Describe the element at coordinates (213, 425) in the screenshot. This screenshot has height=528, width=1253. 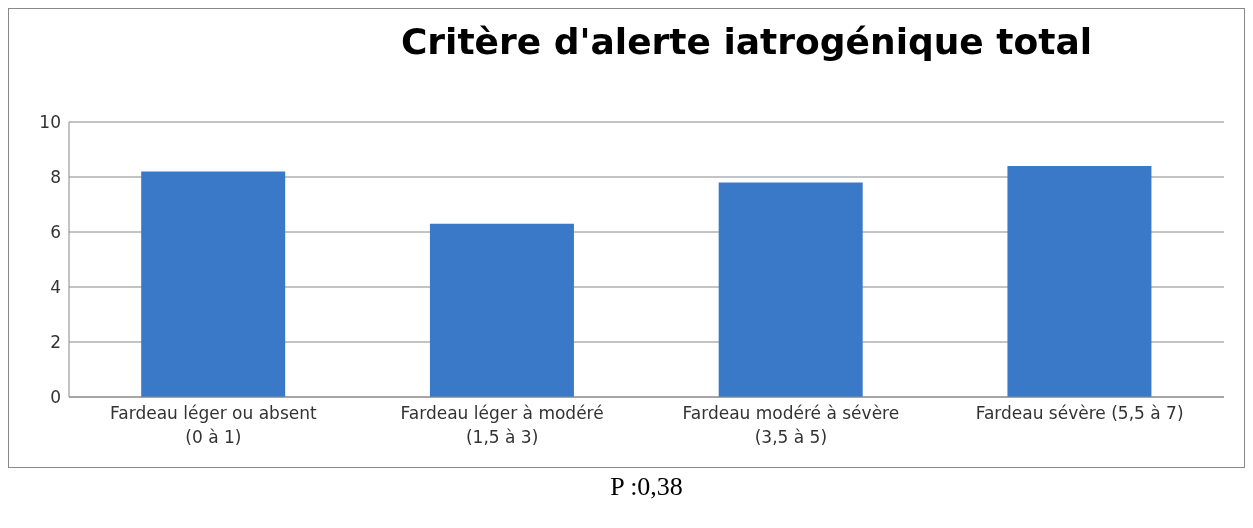
I see `x-tick-label: Fardeau léger ou absent (0 à 1)` at that location.